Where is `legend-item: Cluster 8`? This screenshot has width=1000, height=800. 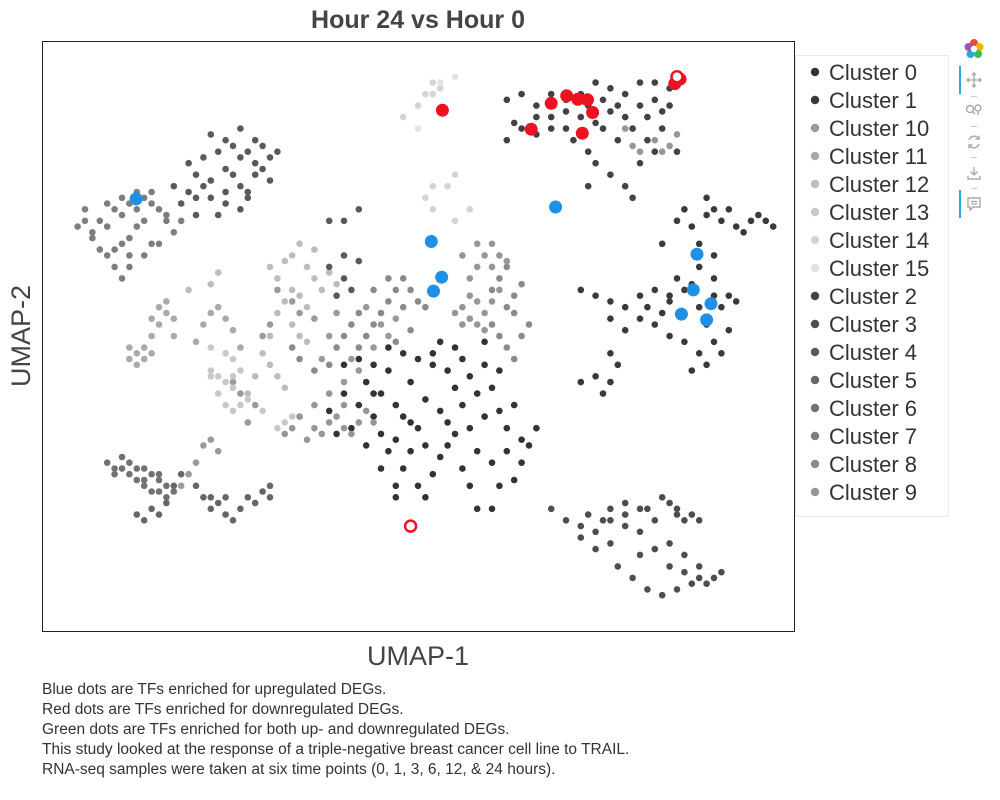 legend-item: Cluster 8 is located at coordinates (863, 464).